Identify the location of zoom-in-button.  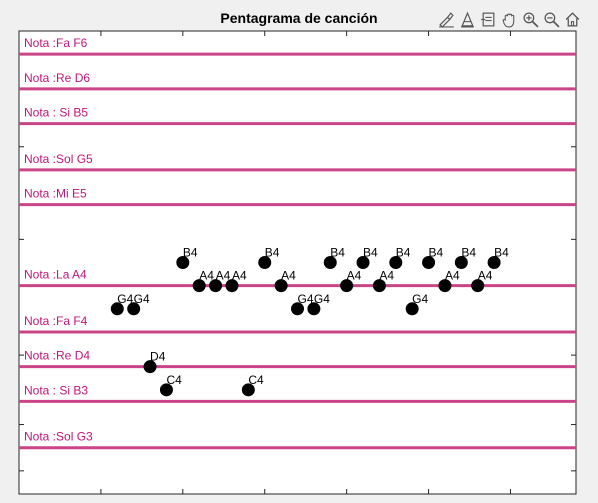
(530, 19).